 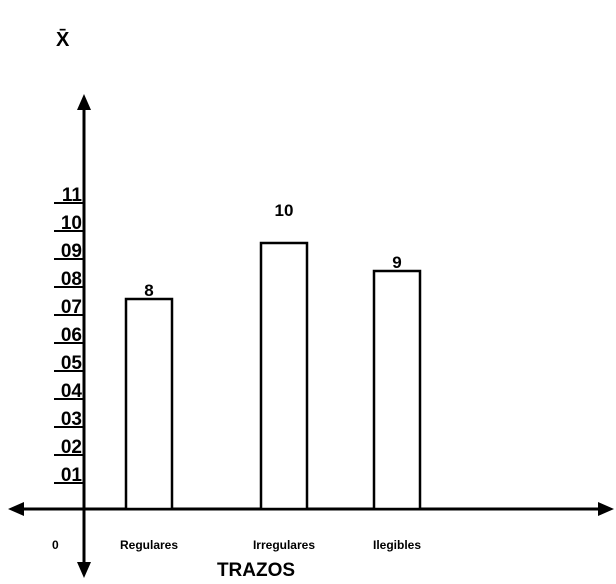 I want to click on y-tick-label: 01, so click(x=72, y=475).